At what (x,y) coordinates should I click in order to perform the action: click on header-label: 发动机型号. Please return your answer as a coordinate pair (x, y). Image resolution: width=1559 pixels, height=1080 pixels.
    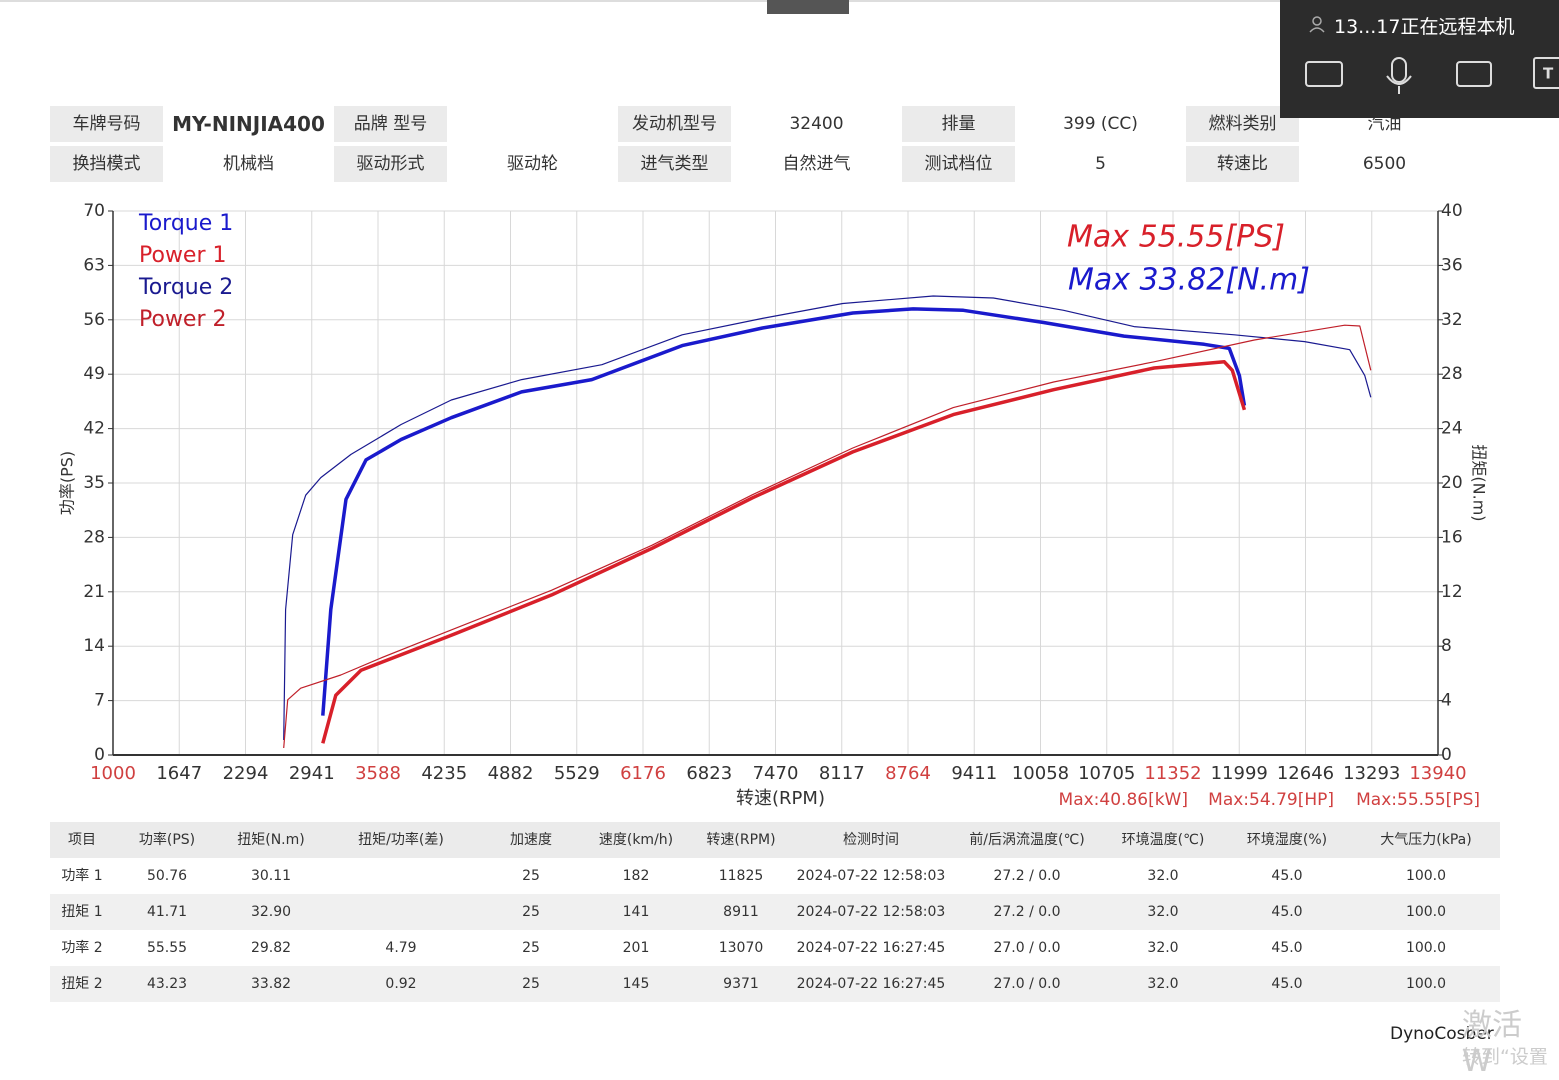
    Looking at the image, I should click on (674, 124).